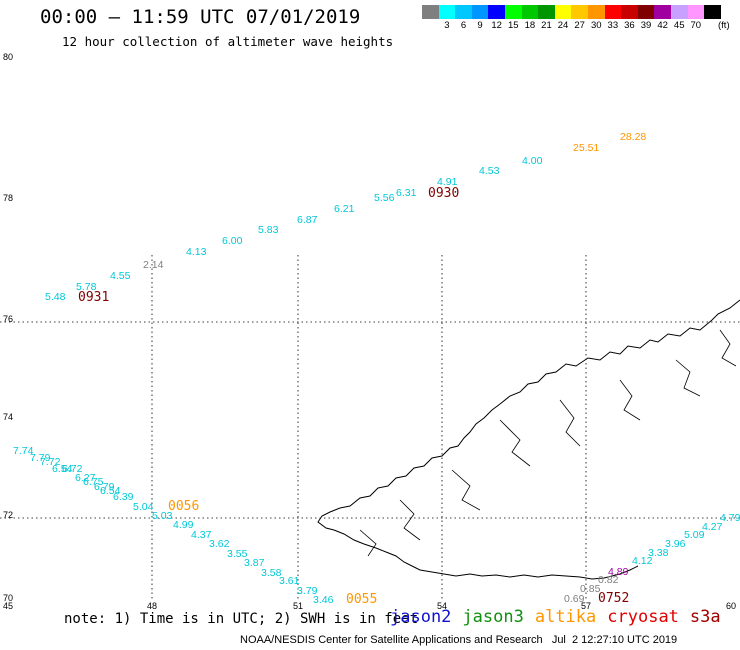 The height and width of the screenshot is (650, 740). What do you see at coordinates (8, 57) in the screenshot?
I see `lat-label: 80` at bounding box center [8, 57].